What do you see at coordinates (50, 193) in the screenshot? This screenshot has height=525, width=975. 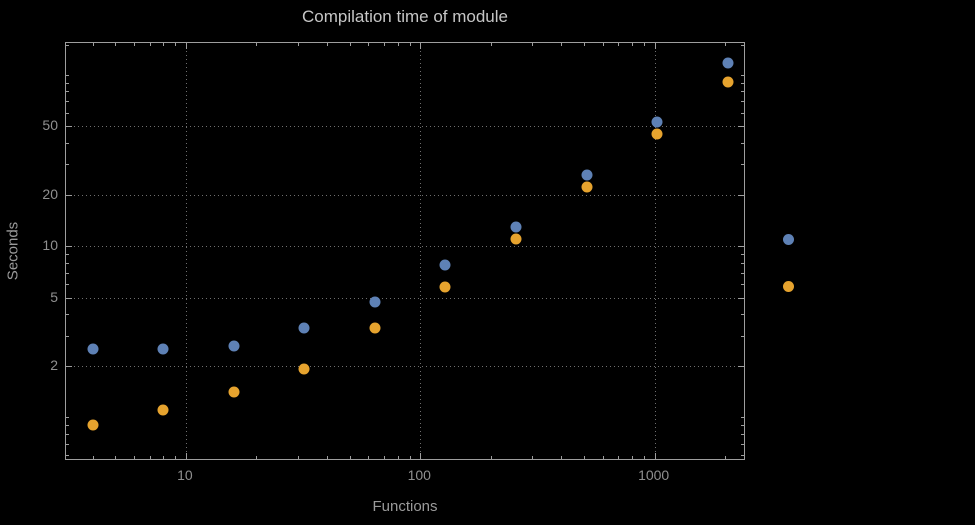 I see `y-tick-label: 20` at bounding box center [50, 193].